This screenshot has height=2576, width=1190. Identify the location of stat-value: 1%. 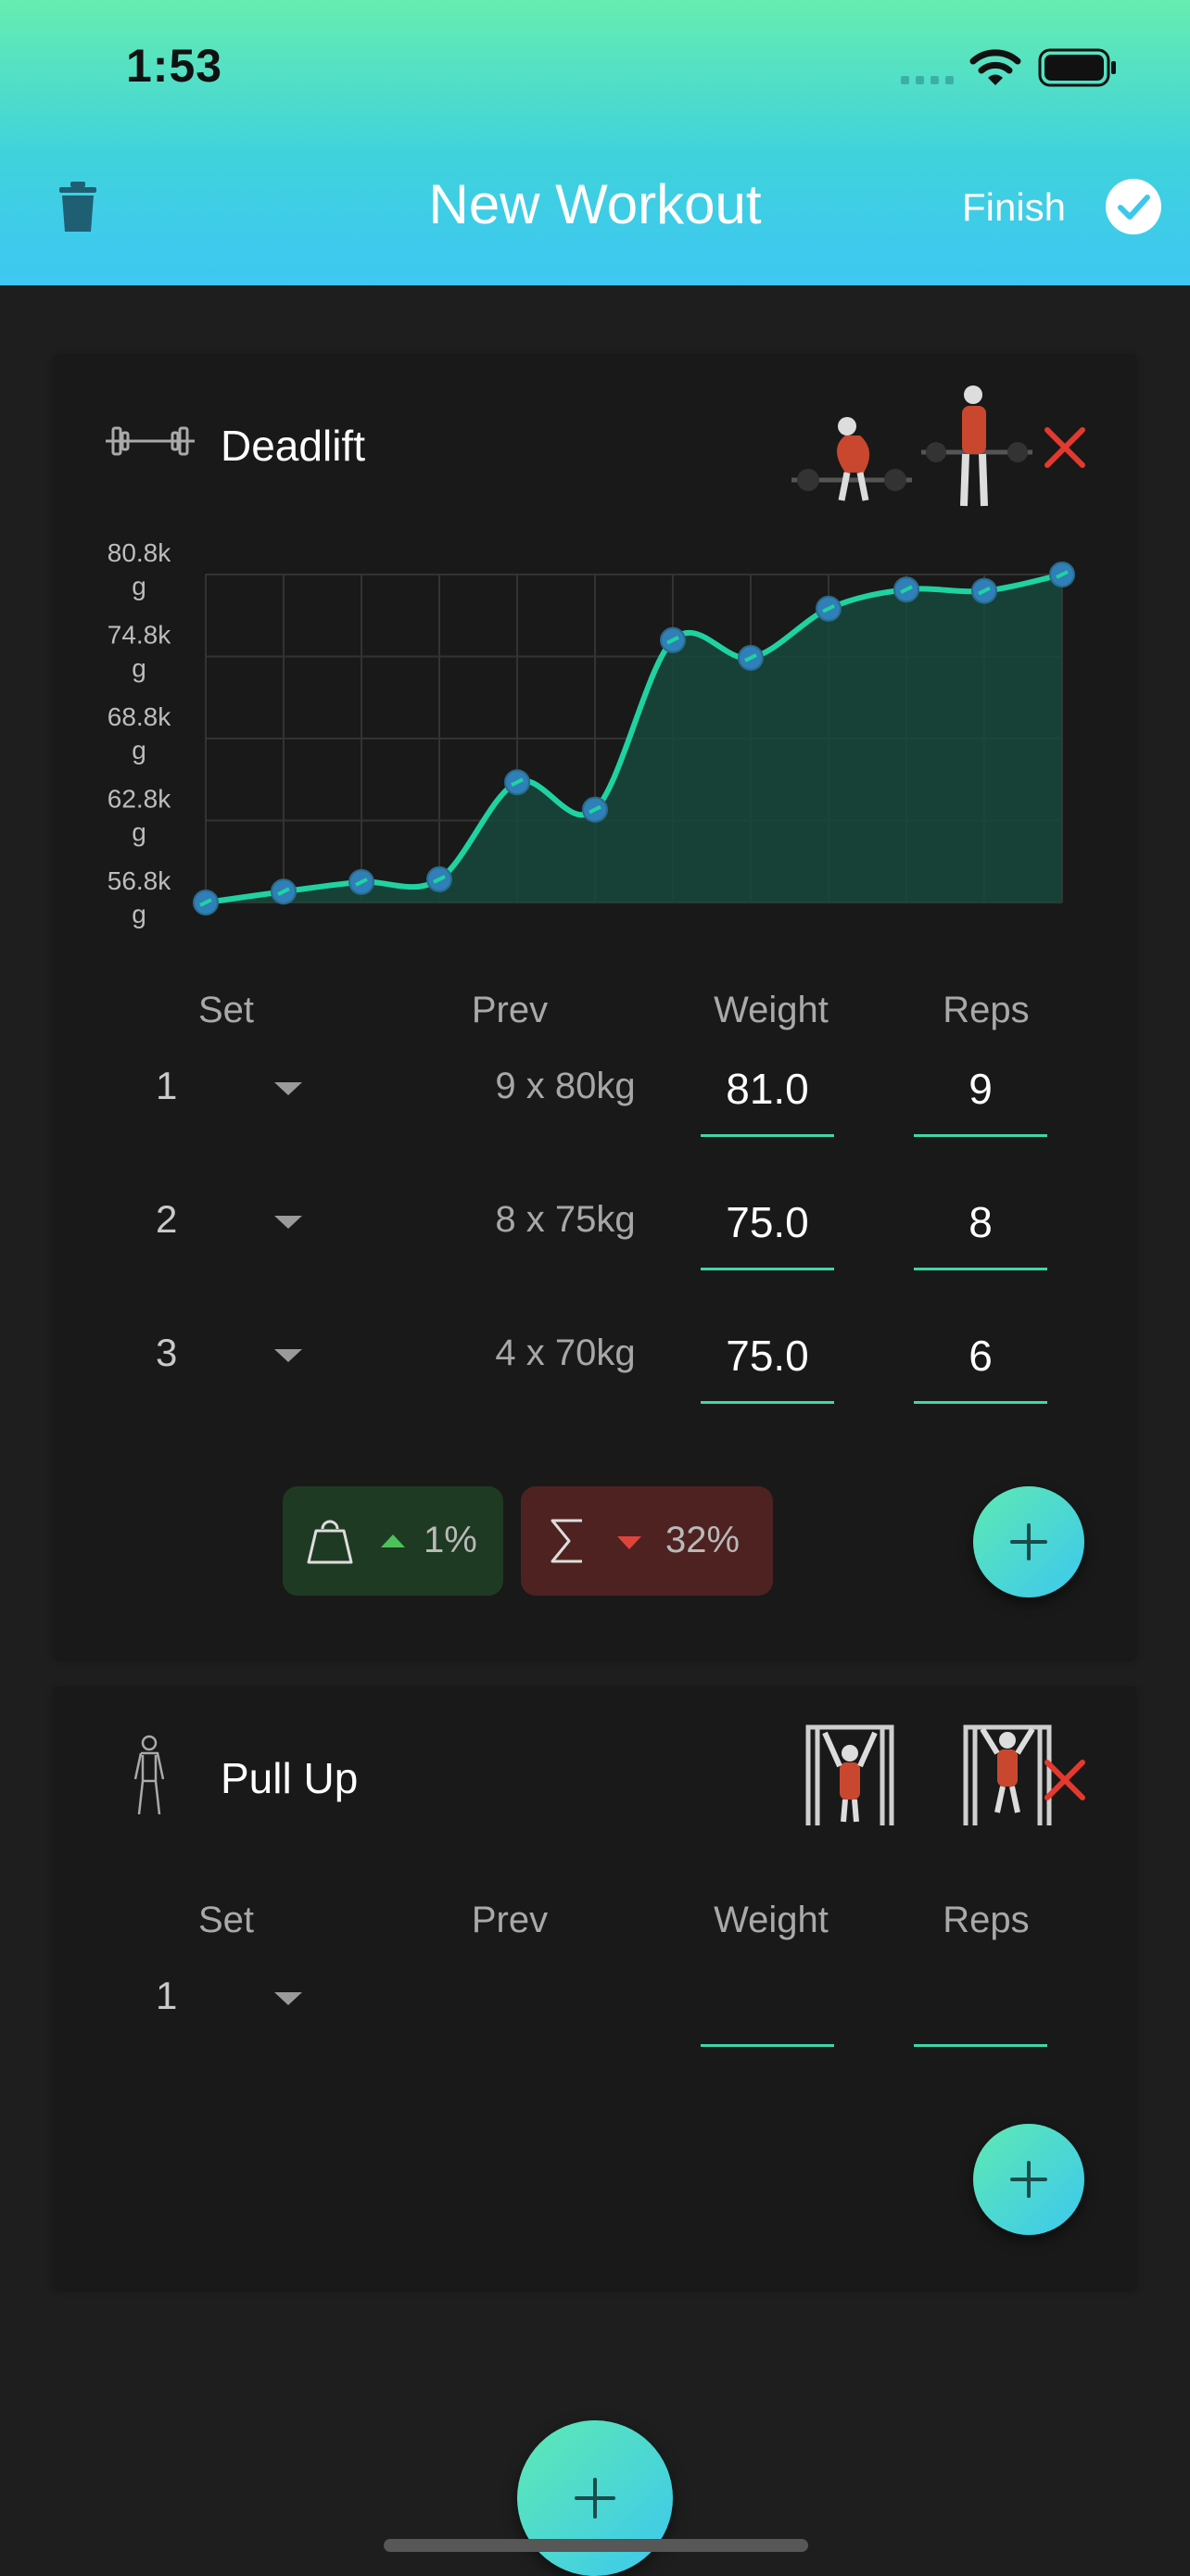
(450, 1540).